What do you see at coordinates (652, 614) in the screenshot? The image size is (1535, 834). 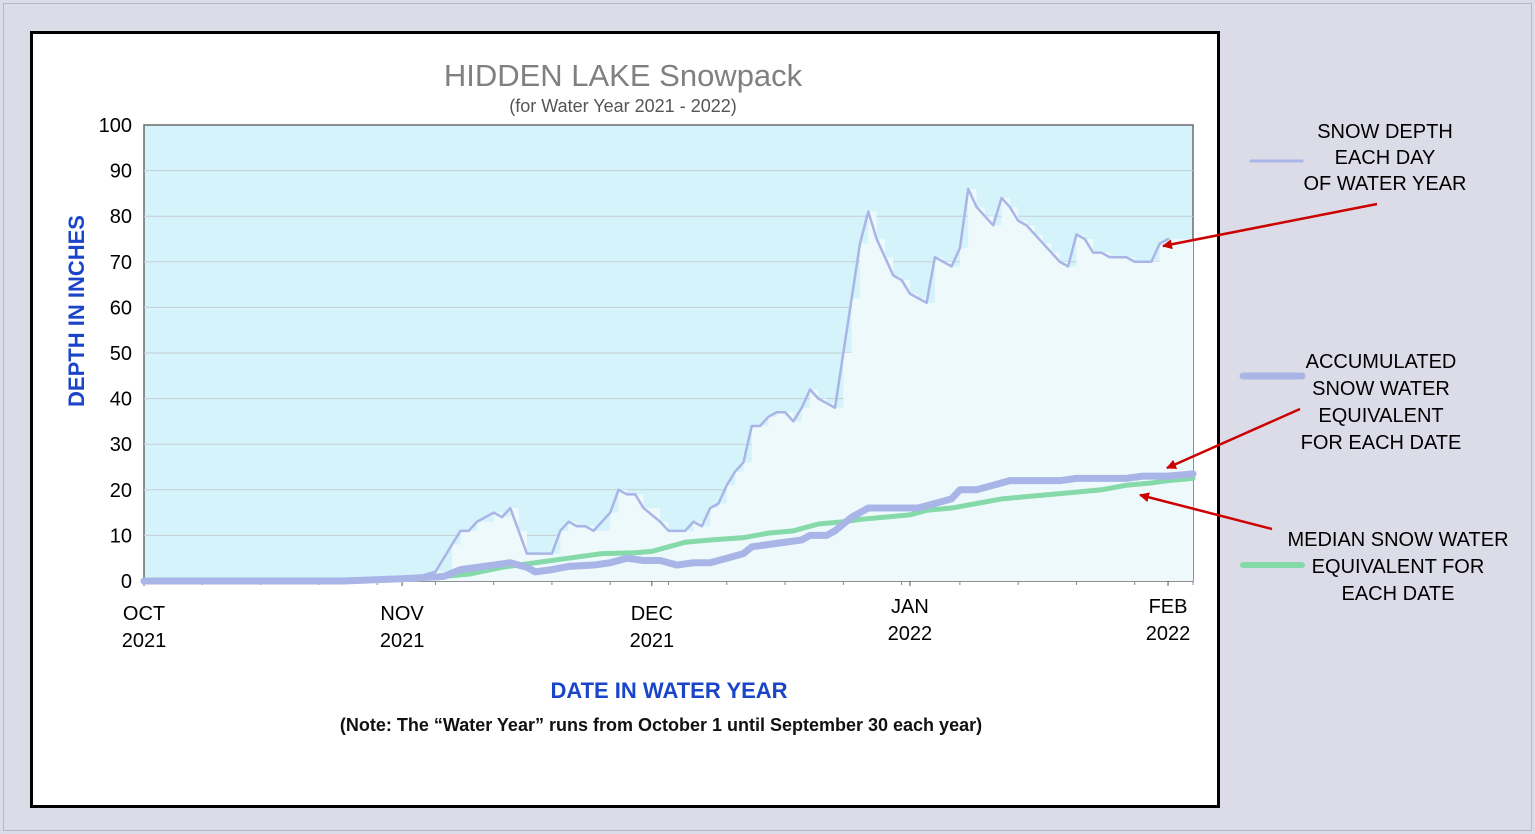 I see `x-tick-month: DEC` at bounding box center [652, 614].